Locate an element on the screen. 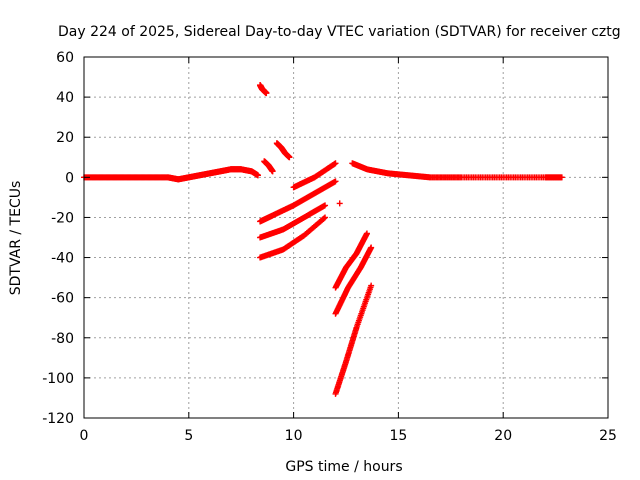 This screenshot has height=480, width=640. series-track-a is located at coordinates (298, 201).